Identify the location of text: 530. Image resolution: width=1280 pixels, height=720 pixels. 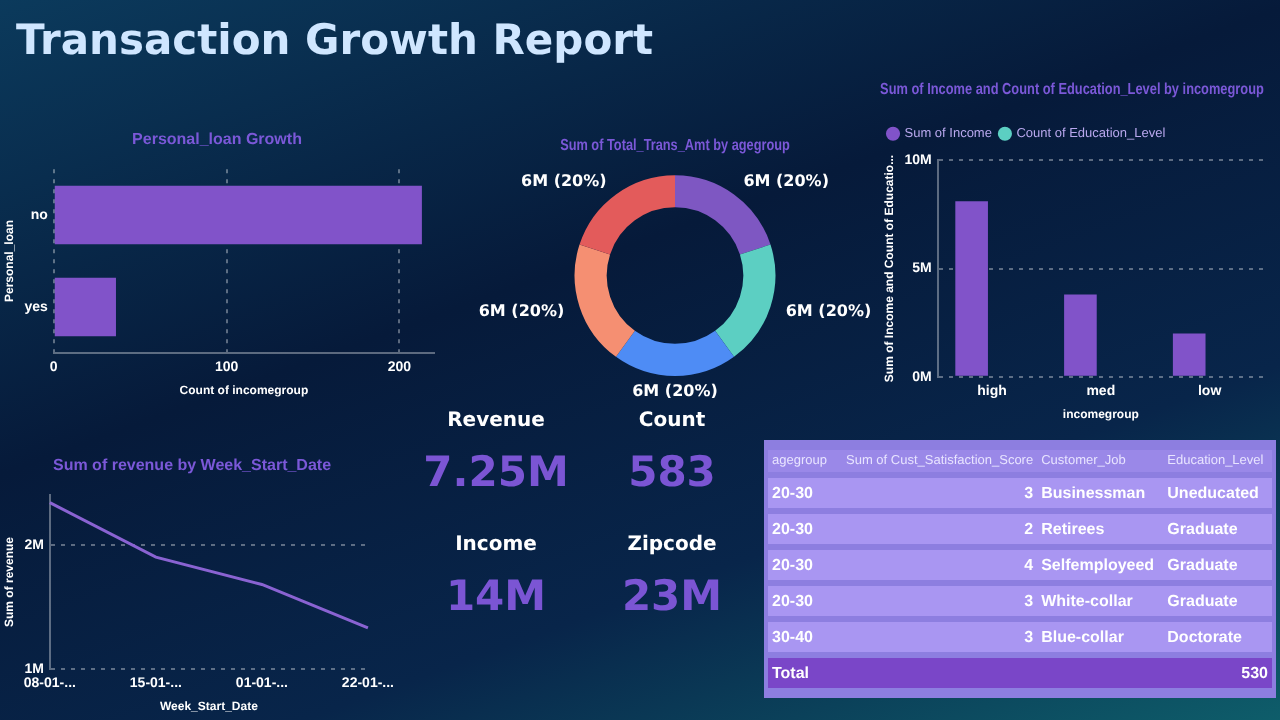
(1052, 673).